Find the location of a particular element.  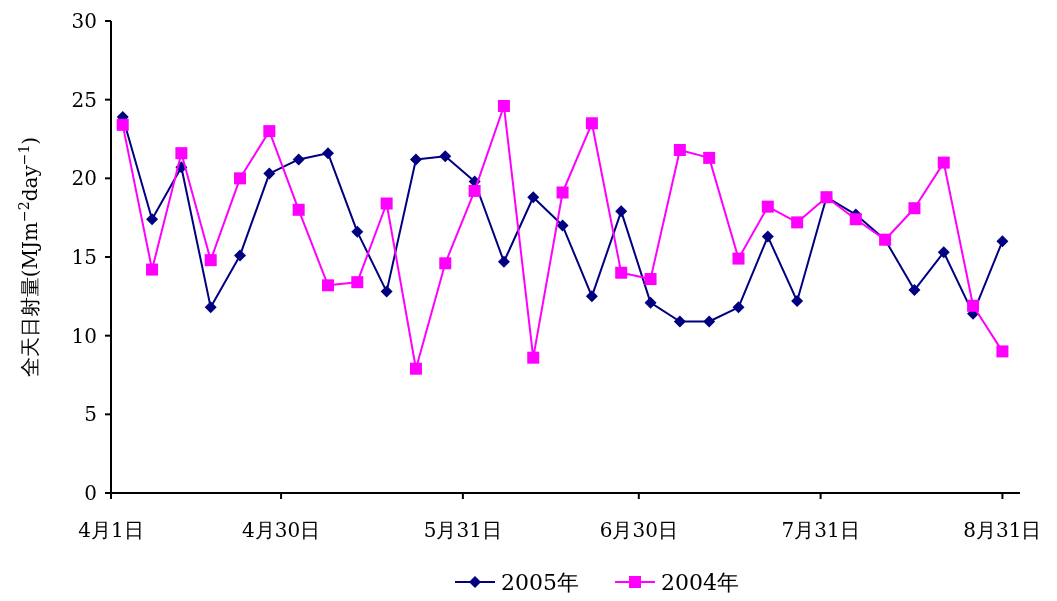

y-tick-label: 20 is located at coordinates (84, 178).